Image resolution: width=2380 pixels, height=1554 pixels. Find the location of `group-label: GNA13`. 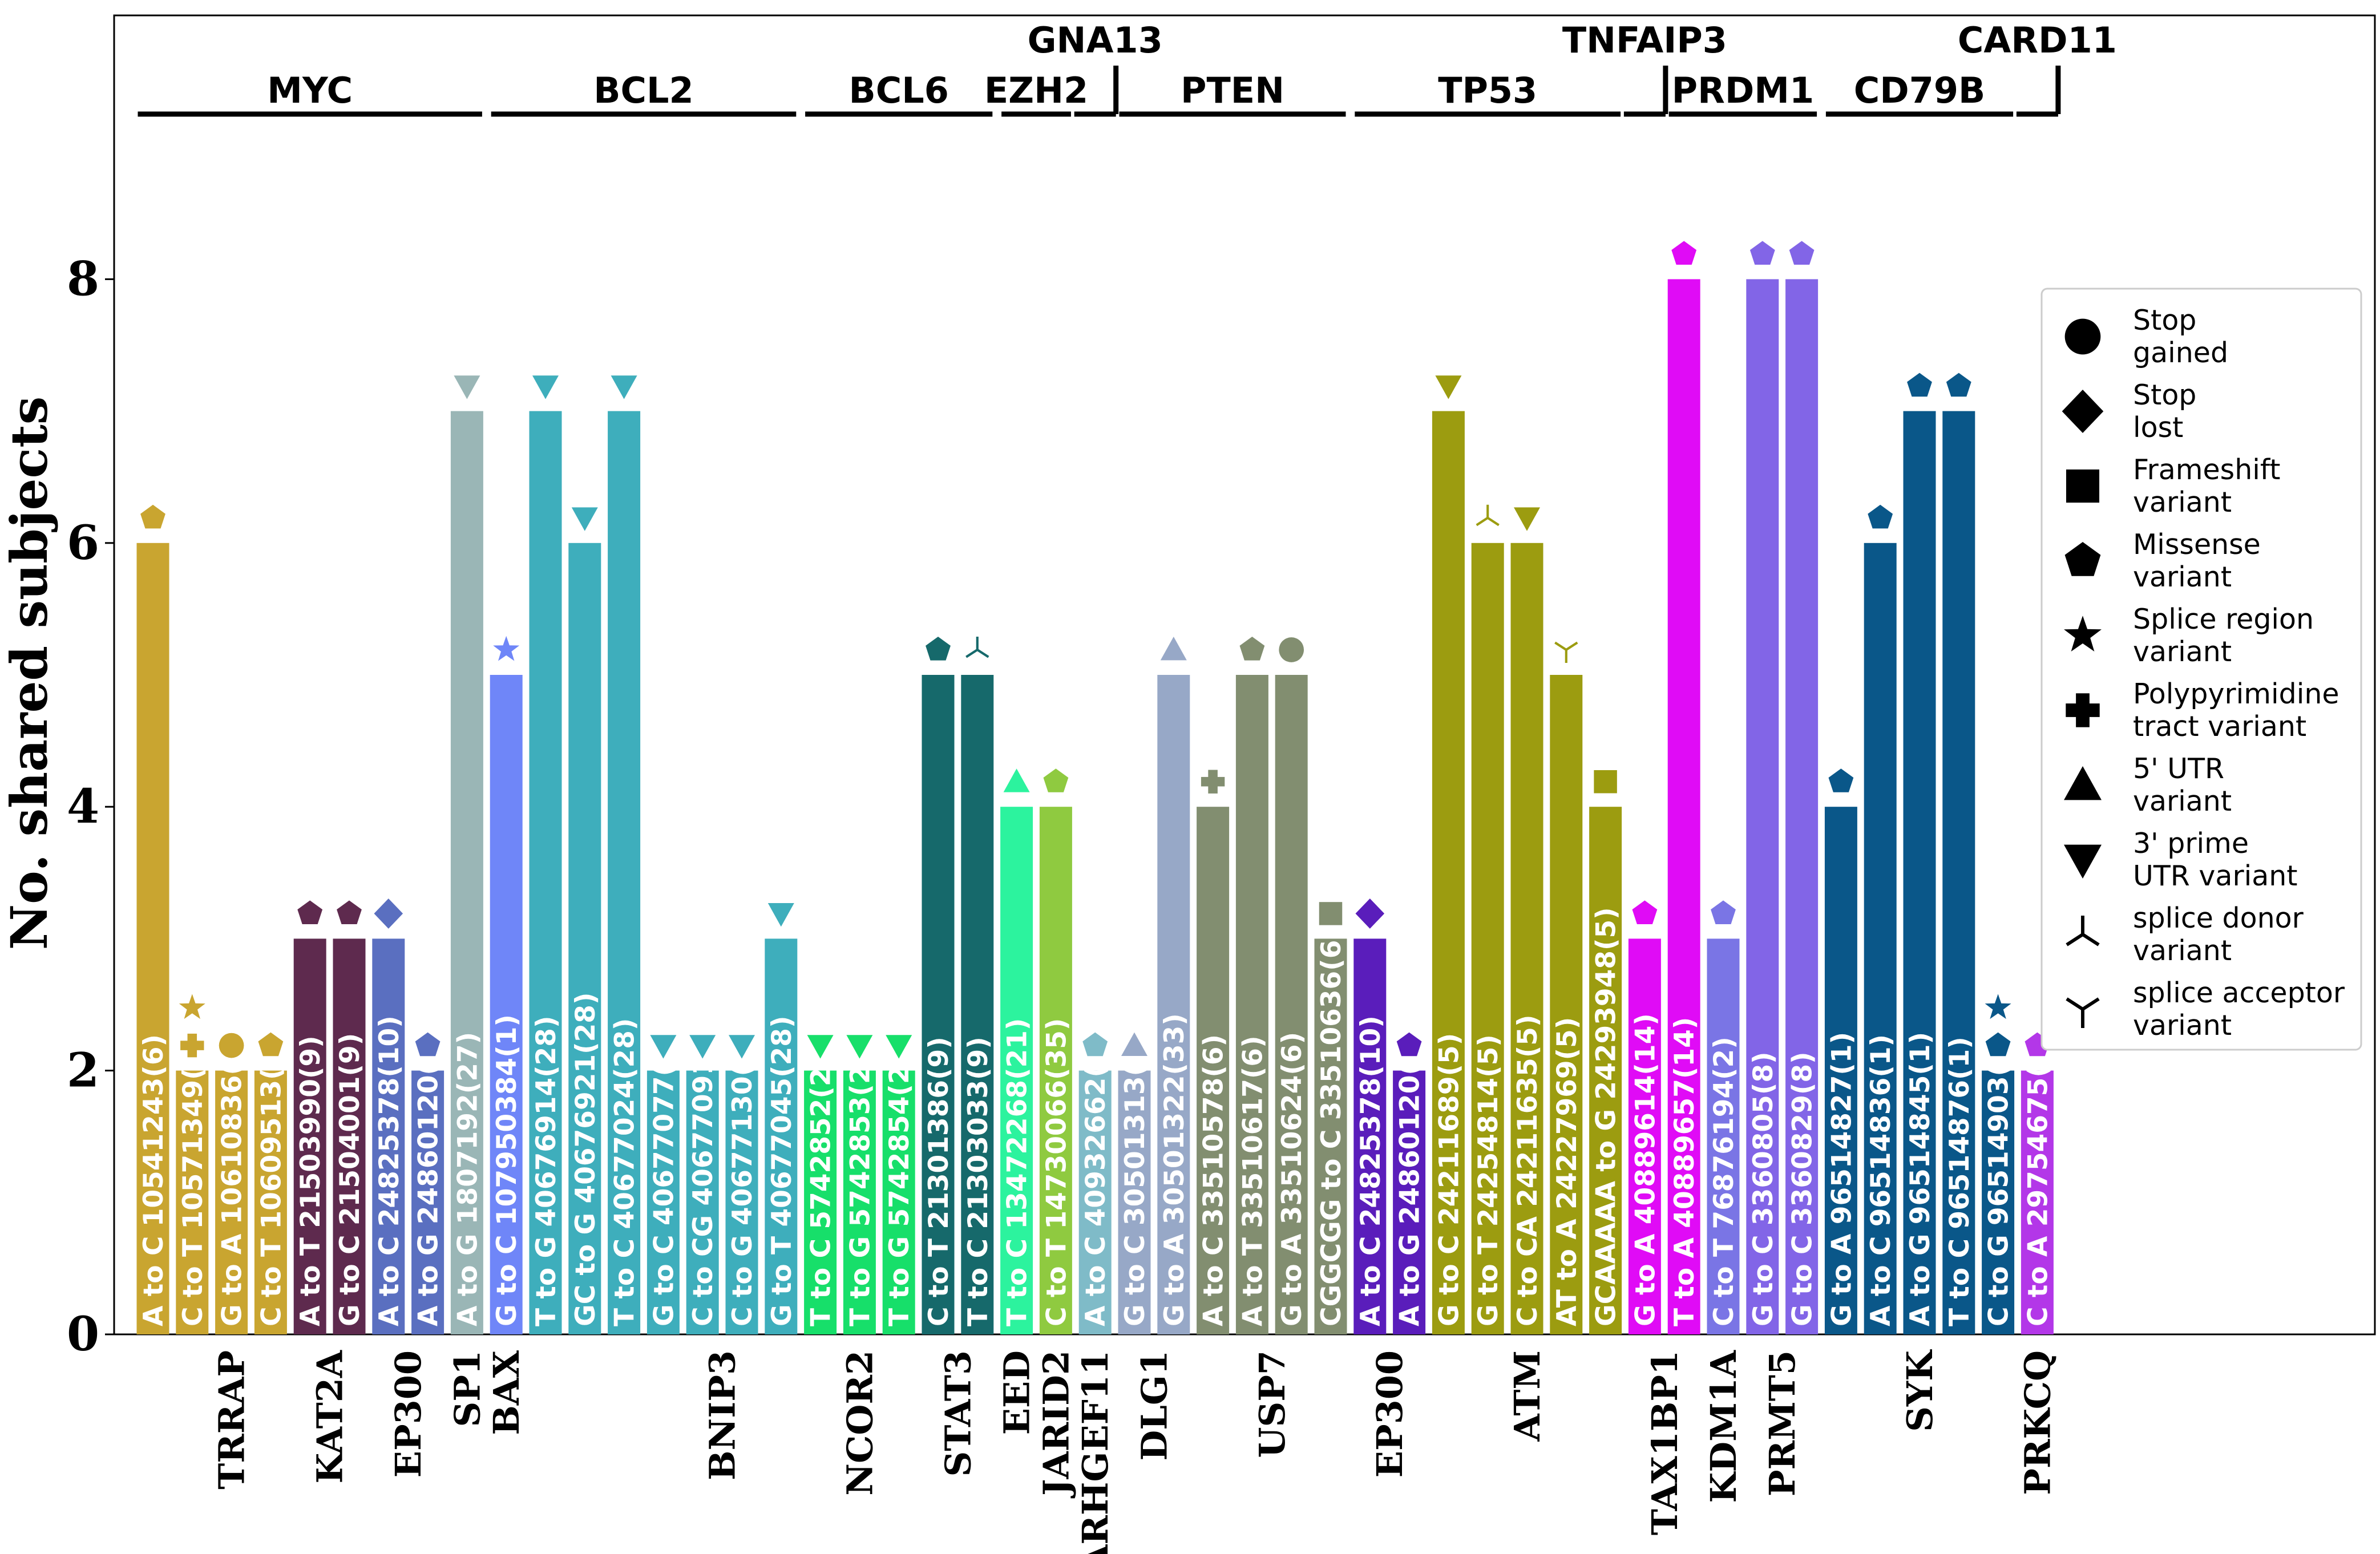

group-label: GNA13 is located at coordinates (1095, 40).